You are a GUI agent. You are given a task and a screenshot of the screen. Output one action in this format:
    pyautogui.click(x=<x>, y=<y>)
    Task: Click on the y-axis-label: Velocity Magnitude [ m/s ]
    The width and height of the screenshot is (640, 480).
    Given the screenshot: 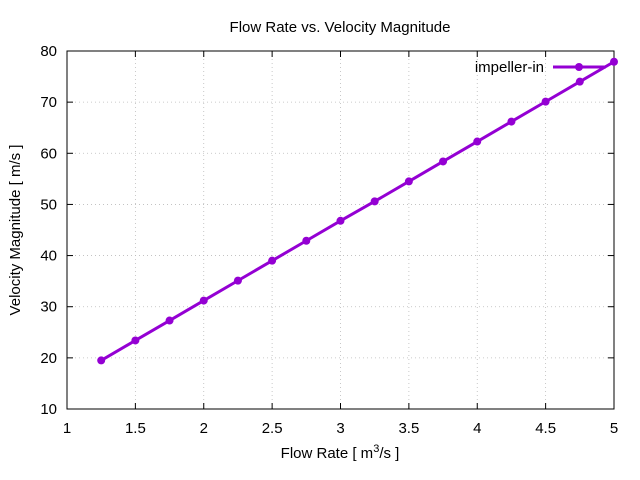 What is the action you would take?
    pyautogui.click(x=15, y=230)
    